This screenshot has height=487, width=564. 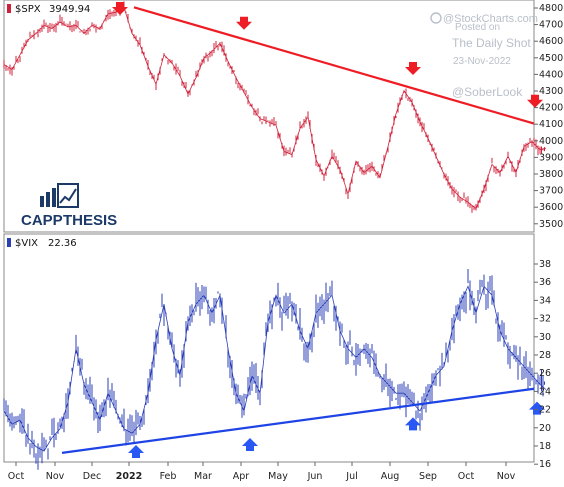 I want to click on x-tick-label: Mar, so click(x=203, y=476).